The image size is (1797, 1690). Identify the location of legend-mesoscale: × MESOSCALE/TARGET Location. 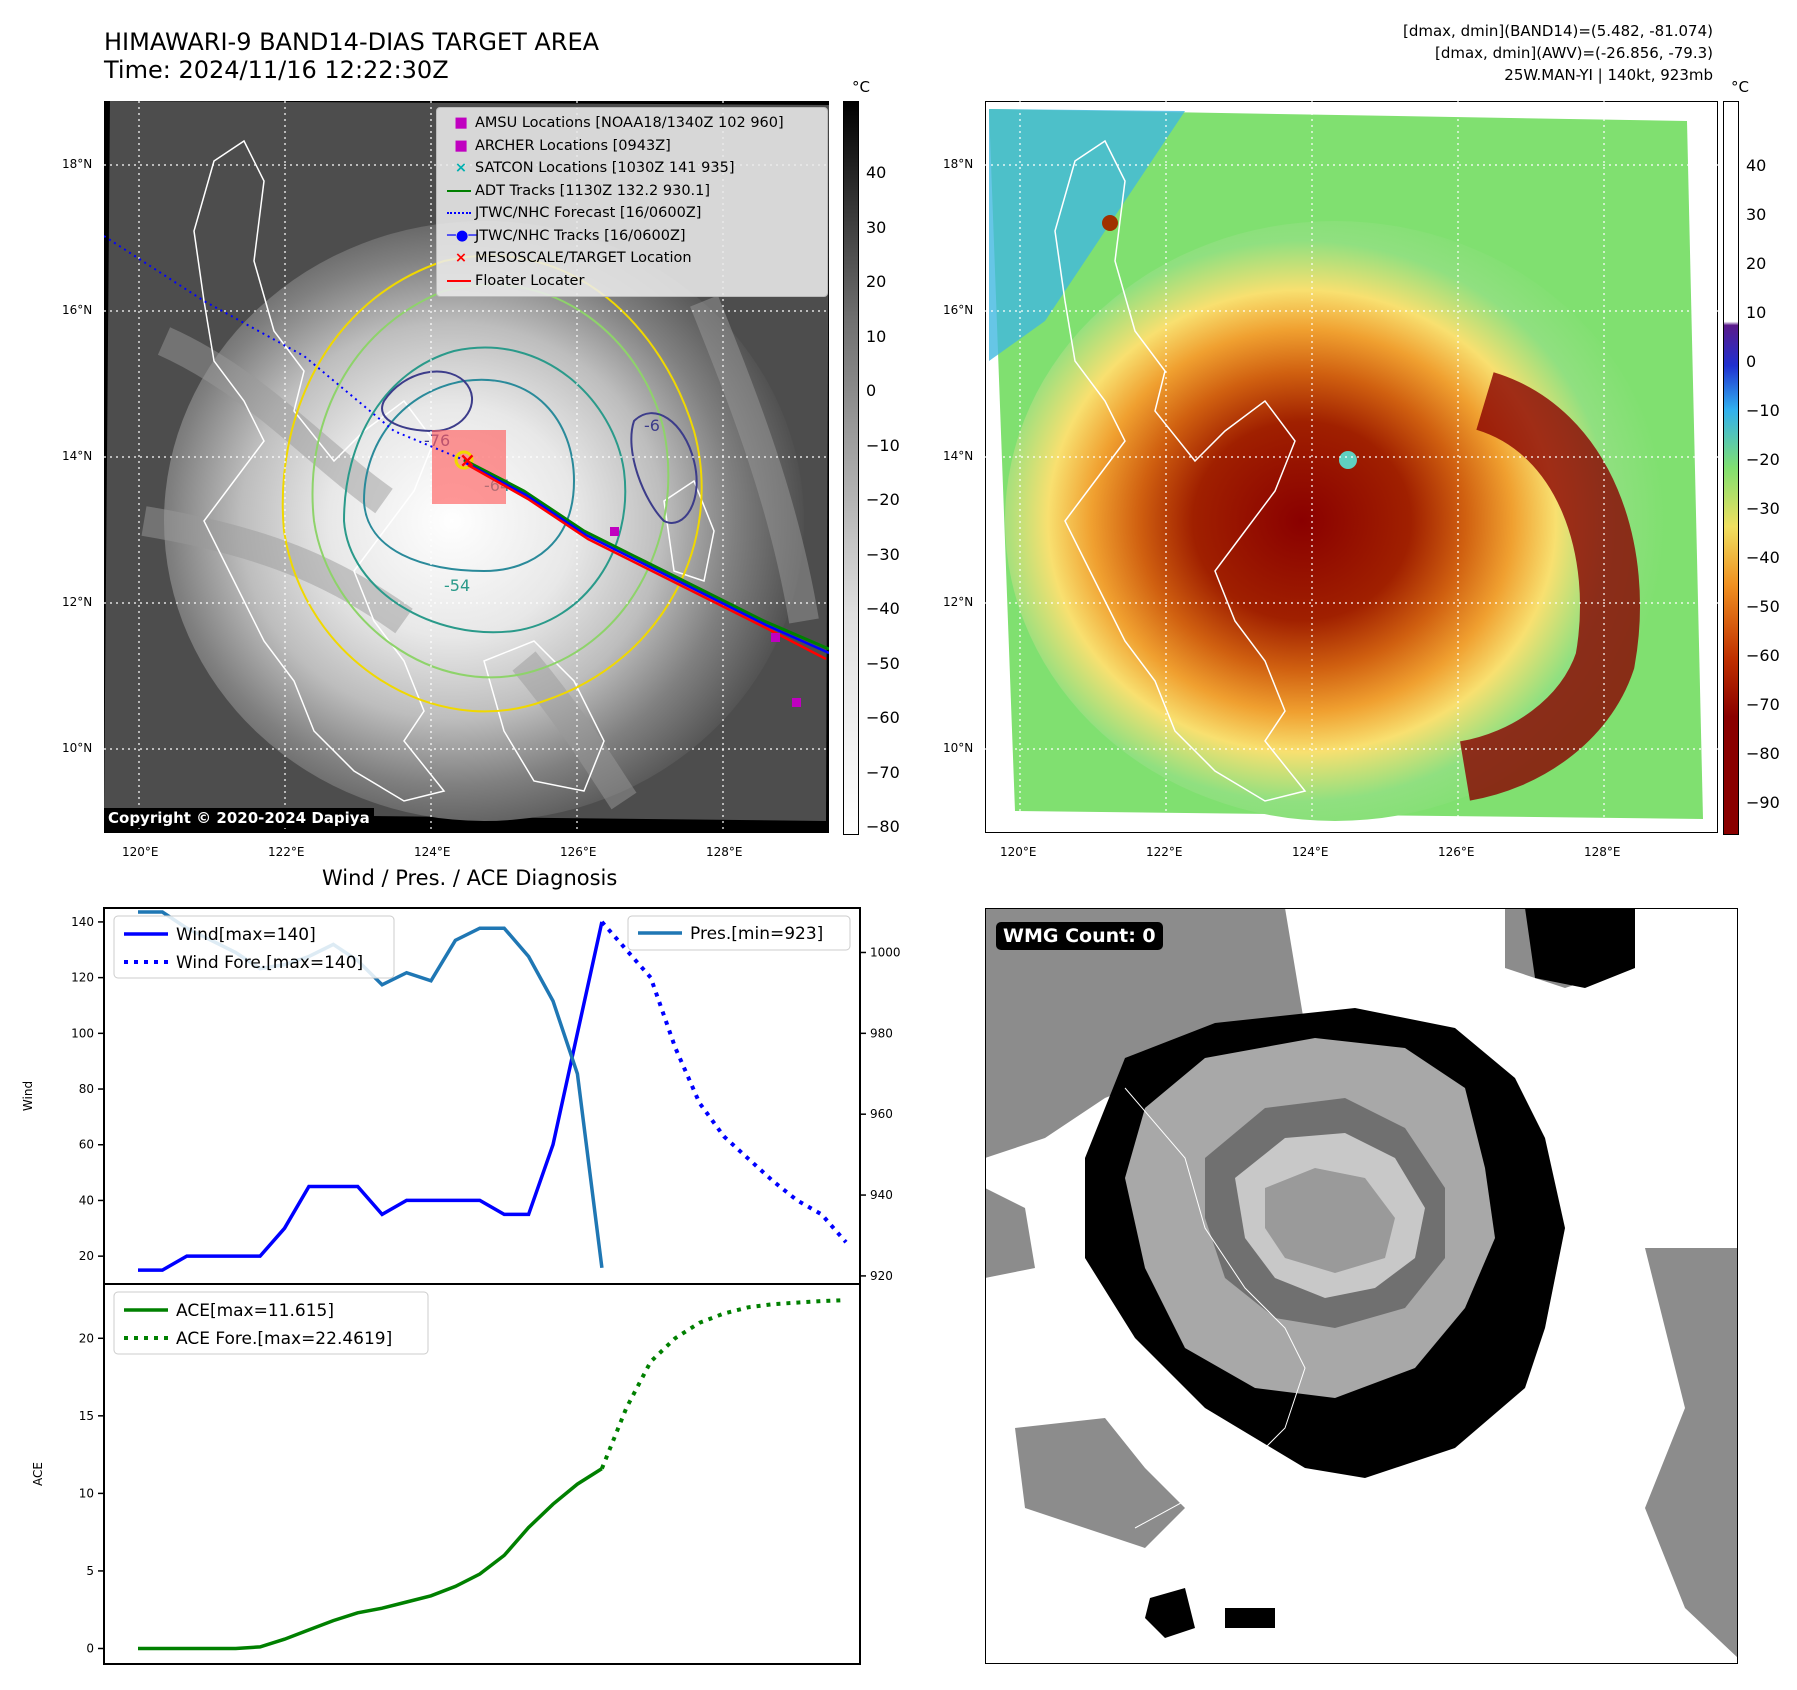
(573, 258).